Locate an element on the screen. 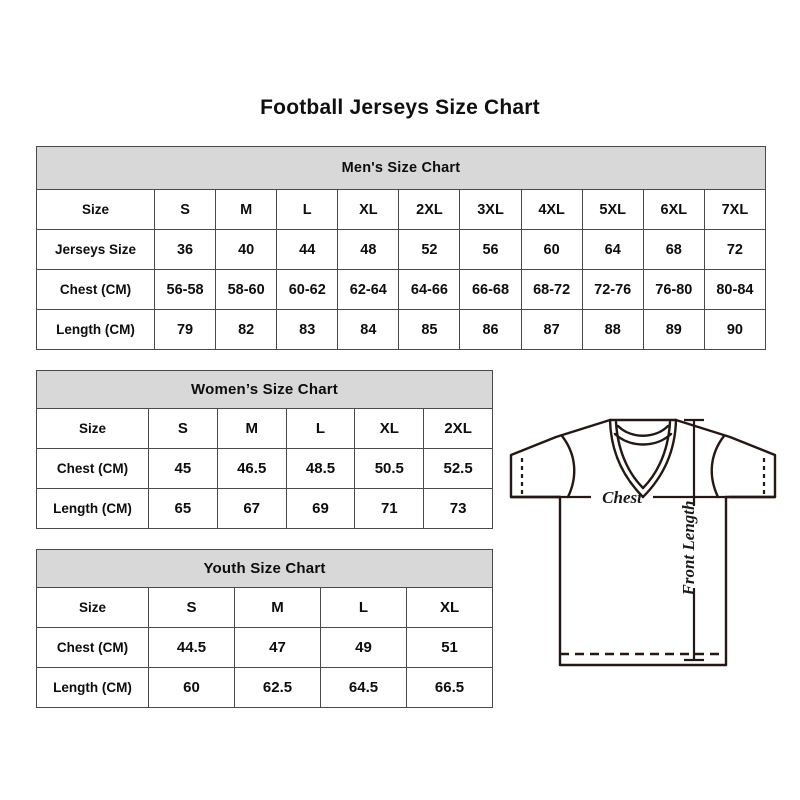 The image size is (800, 800). jersey-measurement-diagram: Chest Front Length is located at coordinates (643, 546).